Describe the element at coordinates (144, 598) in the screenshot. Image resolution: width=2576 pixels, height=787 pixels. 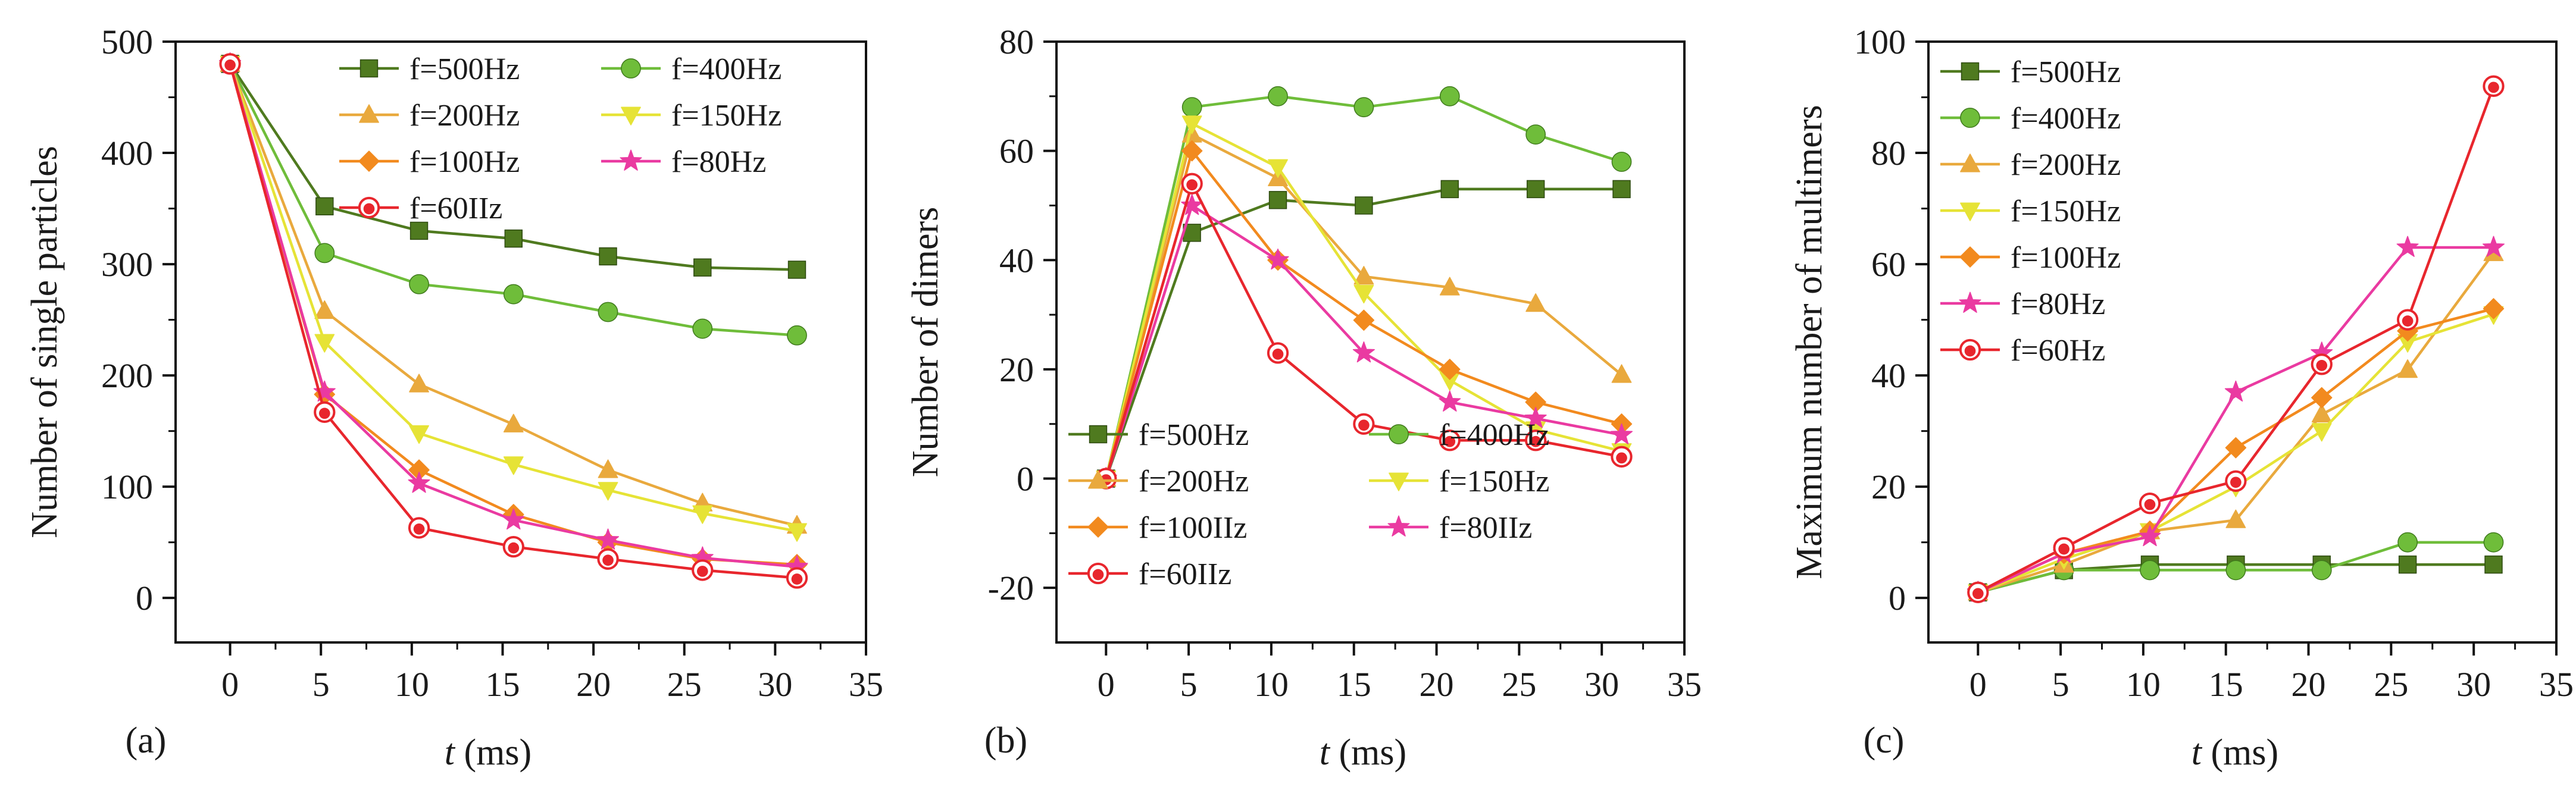
I see `y-tick-label: 0` at that location.